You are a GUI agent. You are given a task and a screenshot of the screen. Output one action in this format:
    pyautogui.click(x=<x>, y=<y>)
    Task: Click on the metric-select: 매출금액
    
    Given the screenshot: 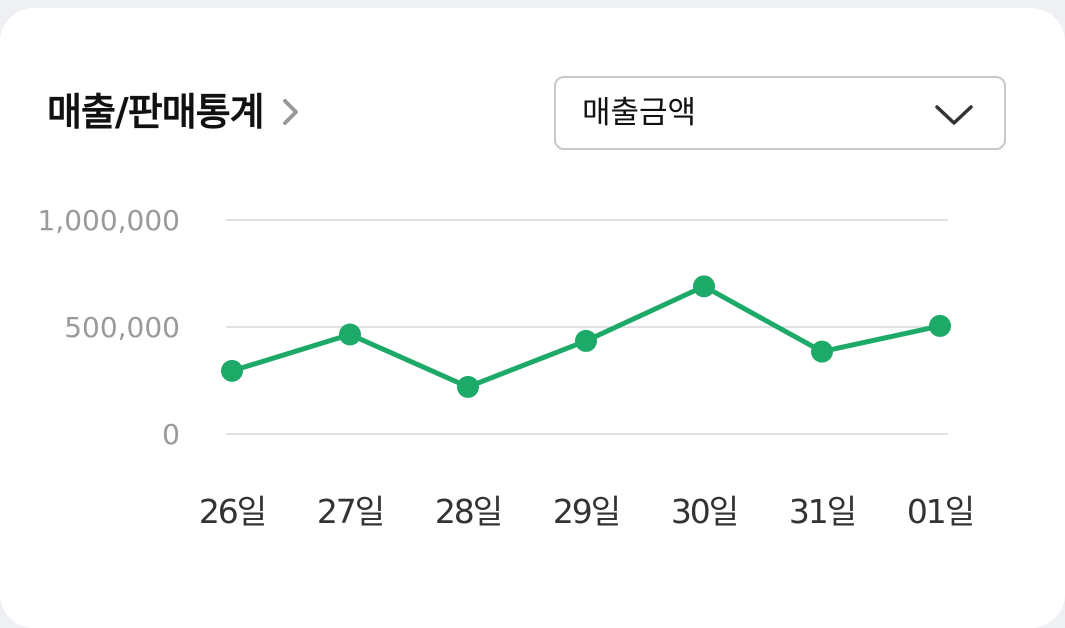 What is the action you would take?
    pyautogui.click(x=780, y=113)
    